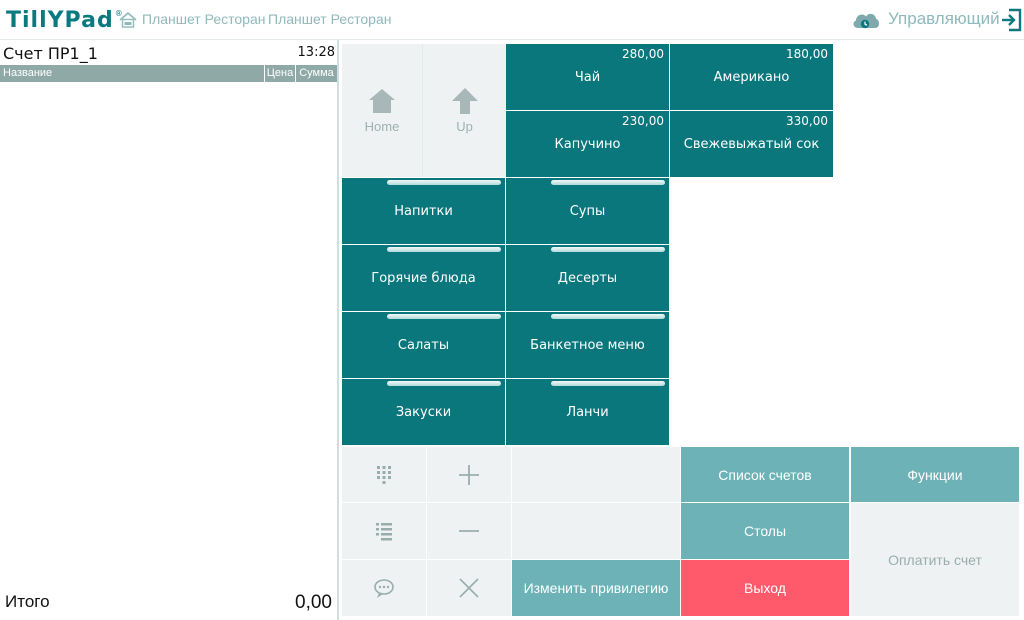 The height and width of the screenshot is (620, 1024). I want to click on user-name: Управляющий, so click(944, 18).